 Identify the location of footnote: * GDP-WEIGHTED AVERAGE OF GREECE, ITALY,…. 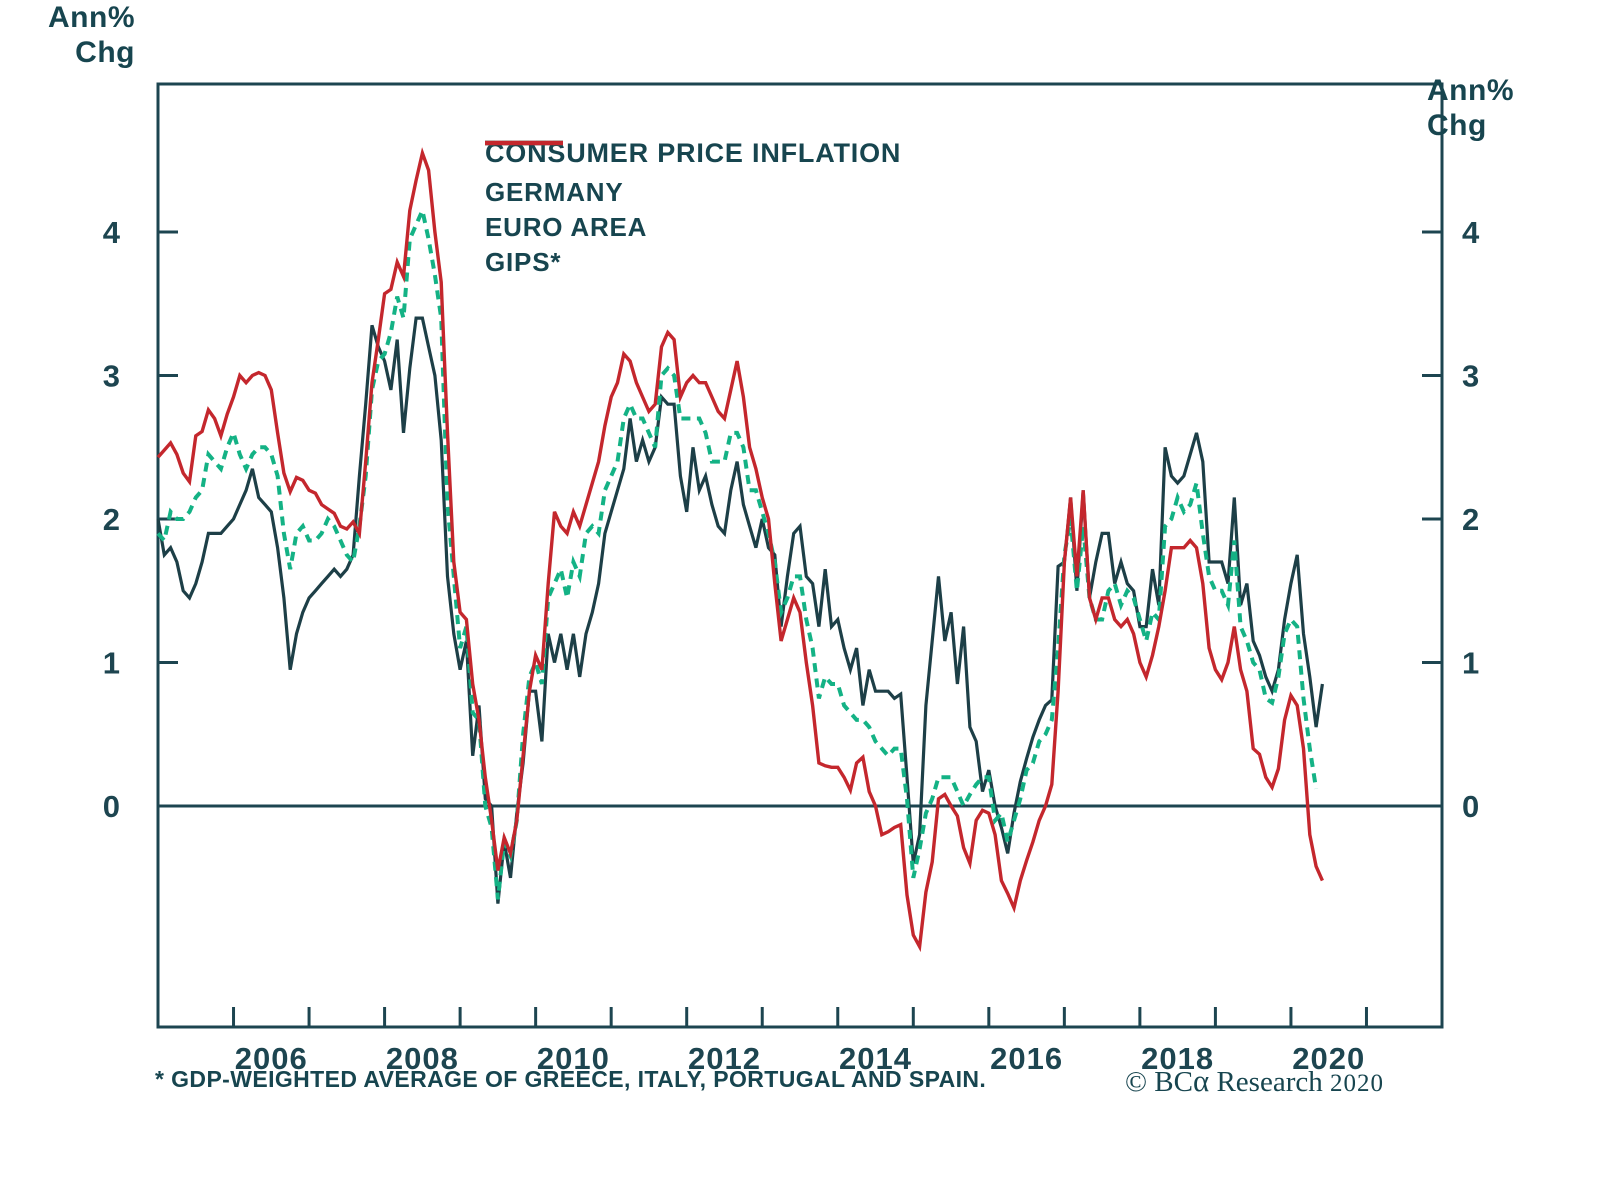
(571, 1079).